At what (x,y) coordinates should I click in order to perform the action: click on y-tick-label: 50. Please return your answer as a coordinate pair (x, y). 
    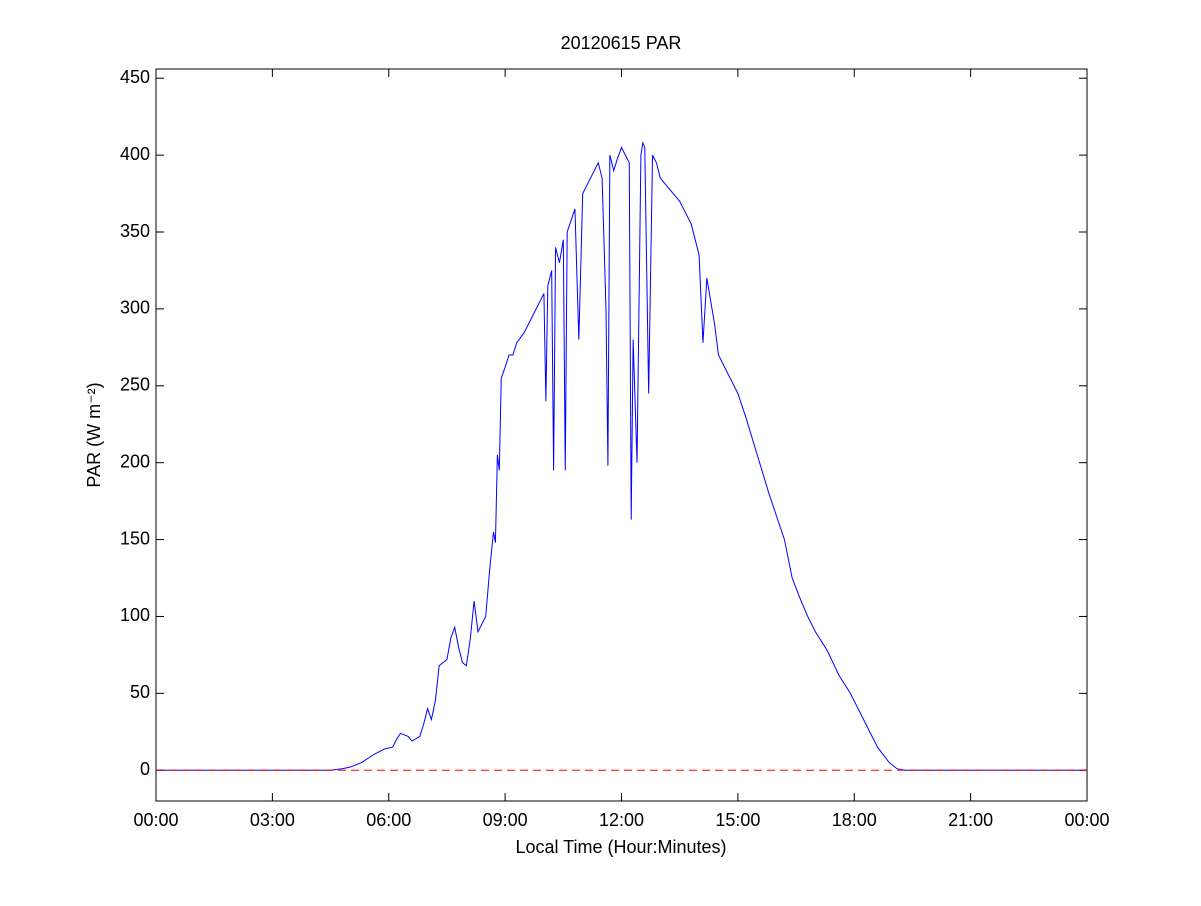
    Looking at the image, I should click on (140, 692).